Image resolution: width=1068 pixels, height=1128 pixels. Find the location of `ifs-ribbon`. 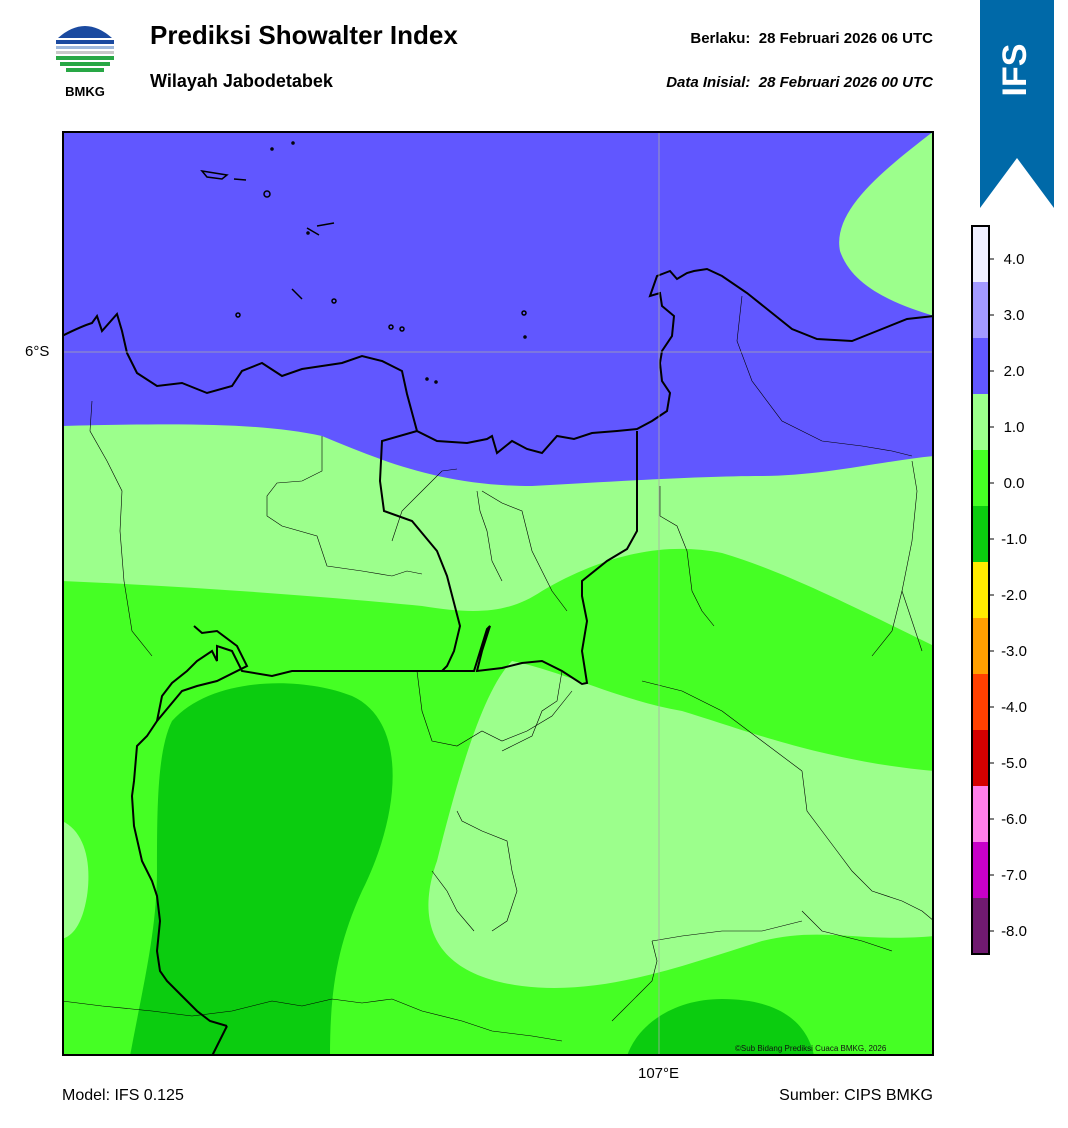

ifs-ribbon is located at coordinates (1017, 105).